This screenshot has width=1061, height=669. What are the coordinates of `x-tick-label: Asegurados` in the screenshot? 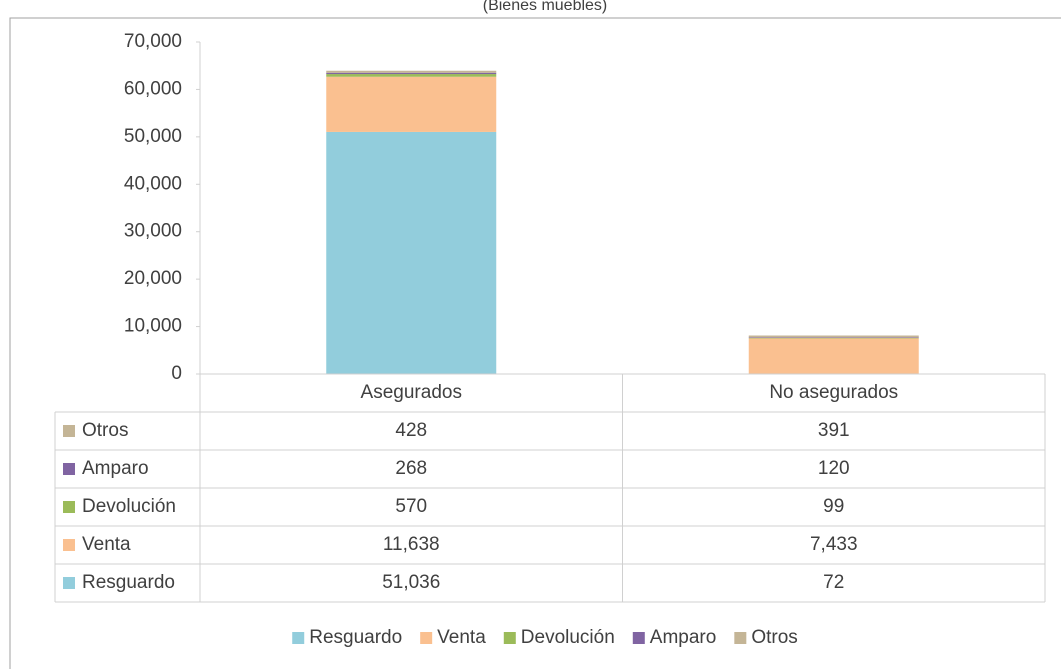 It's located at (411, 392).